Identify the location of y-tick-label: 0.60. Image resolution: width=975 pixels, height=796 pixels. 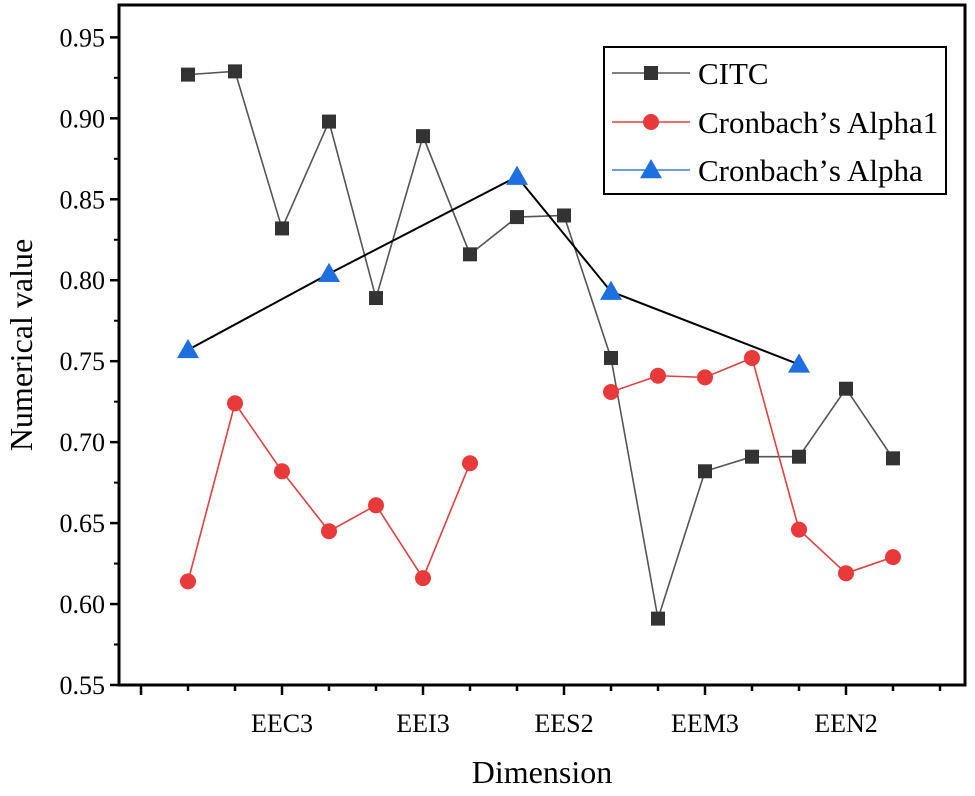
(83, 604).